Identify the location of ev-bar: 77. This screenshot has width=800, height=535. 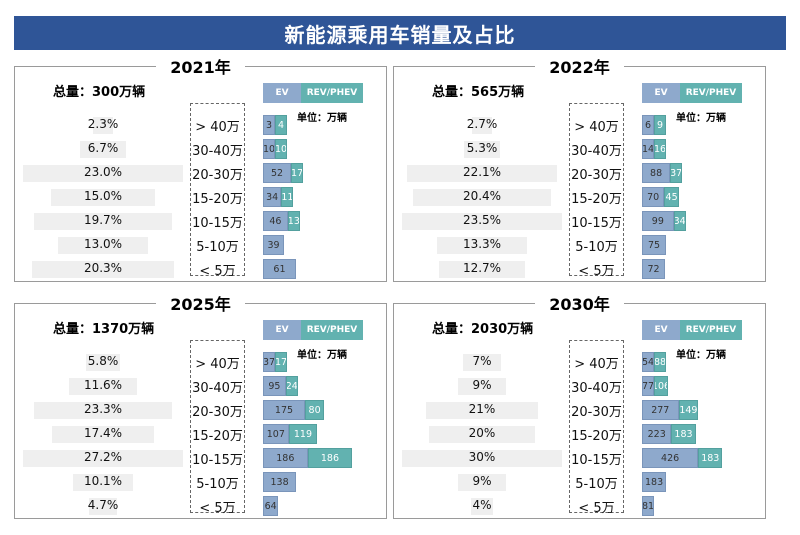
(648, 386).